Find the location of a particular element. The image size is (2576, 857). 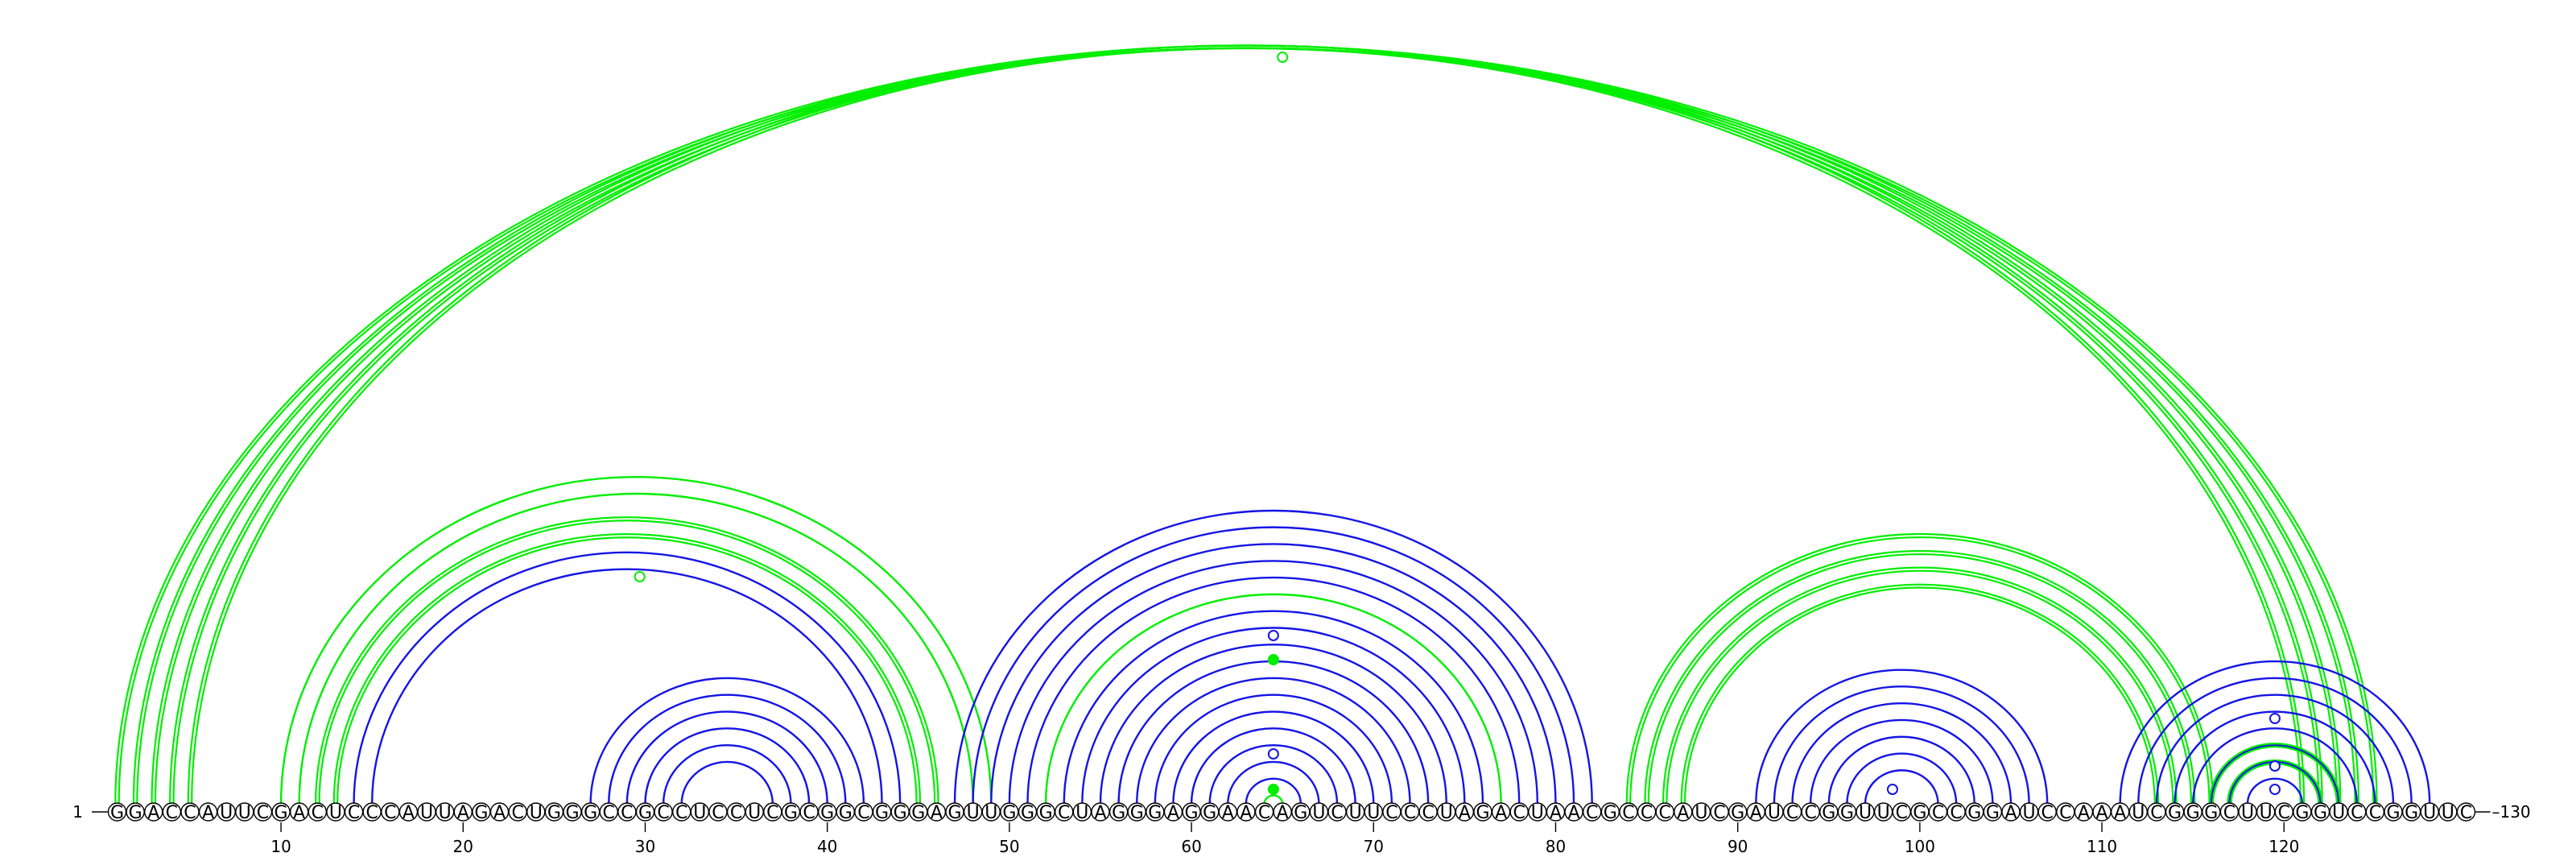

axis-tick-label: 10 is located at coordinates (280, 846).